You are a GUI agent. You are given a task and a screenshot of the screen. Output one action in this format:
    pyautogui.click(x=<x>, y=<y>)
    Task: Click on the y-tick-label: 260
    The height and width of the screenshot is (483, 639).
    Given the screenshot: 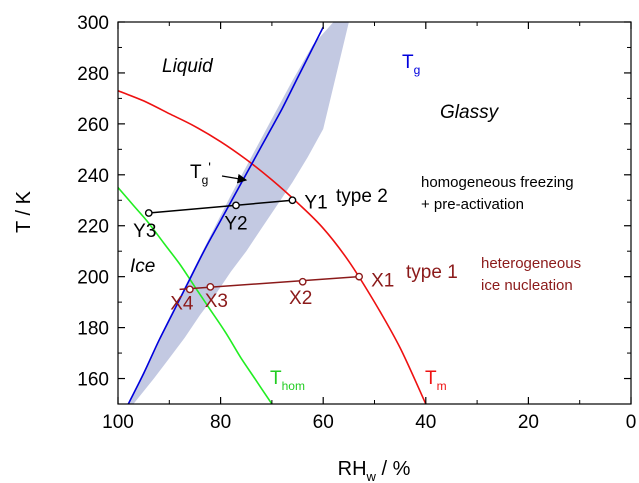 What is the action you would take?
    pyautogui.click(x=93, y=125)
    